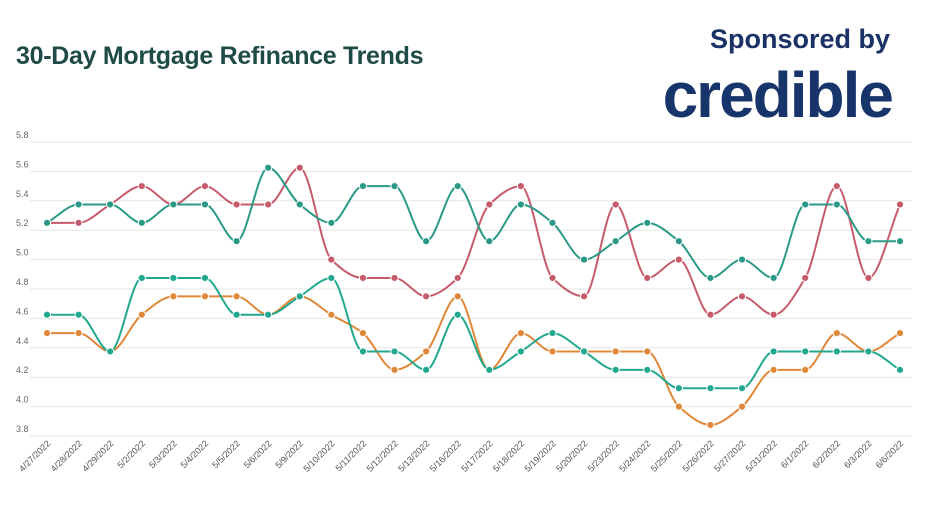 Image resolution: width=932 pixels, height=524 pixels. What do you see at coordinates (799, 39) in the screenshot?
I see `sponsor-label: Sponsored by` at bounding box center [799, 39].